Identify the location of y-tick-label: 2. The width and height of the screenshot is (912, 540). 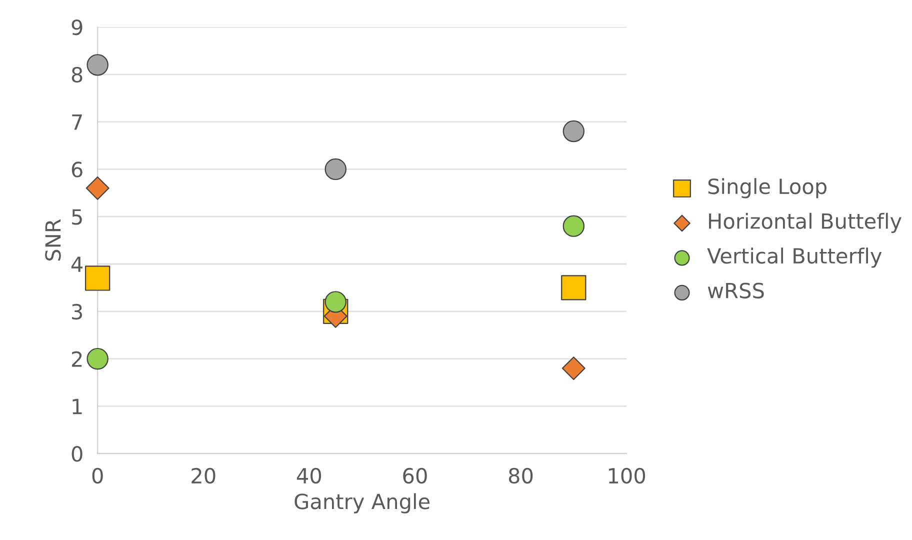
(77, 359).